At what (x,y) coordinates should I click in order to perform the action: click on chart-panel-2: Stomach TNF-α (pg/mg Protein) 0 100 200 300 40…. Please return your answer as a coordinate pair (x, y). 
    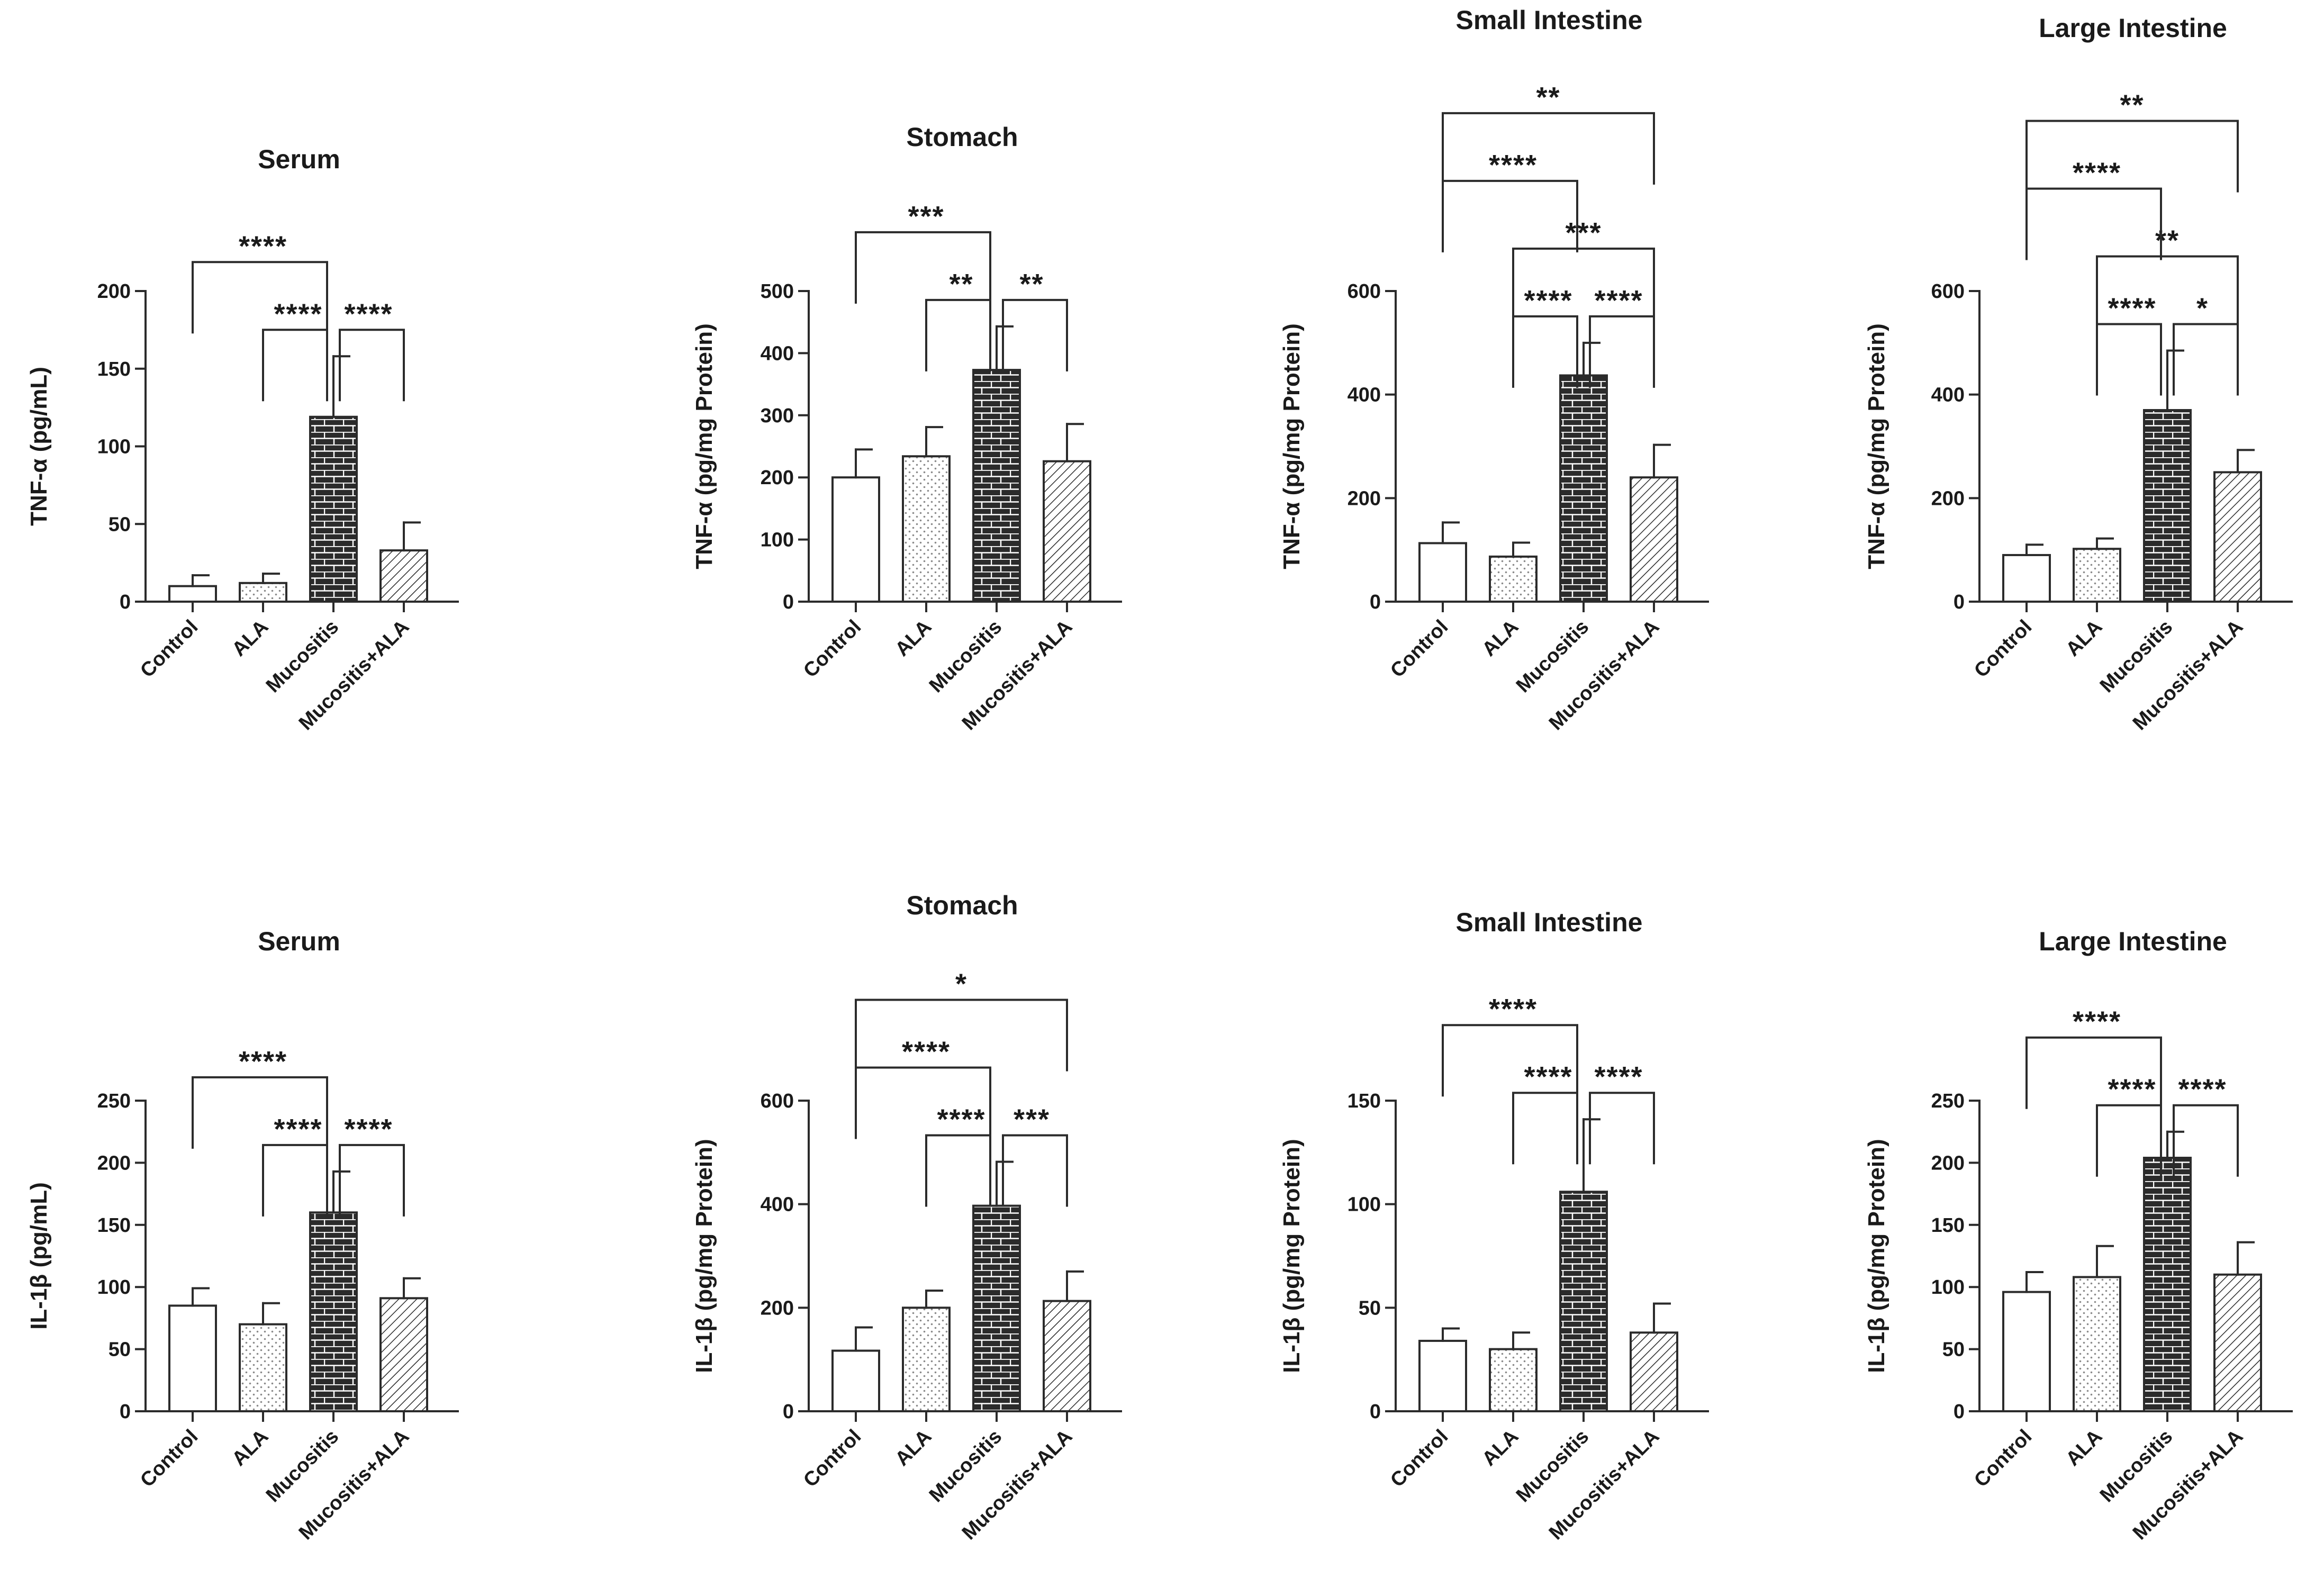
    Looking at the image, I should click on (906, 428).